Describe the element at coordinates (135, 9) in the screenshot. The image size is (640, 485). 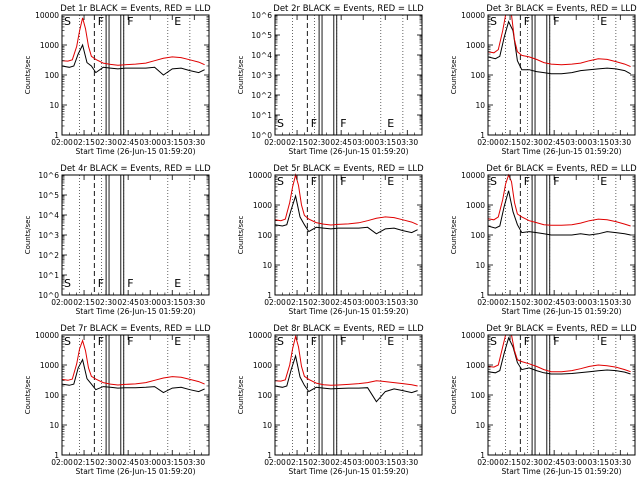
I see `panel-title: Det 1r BLACK = Events, RED = LLD` at that location.